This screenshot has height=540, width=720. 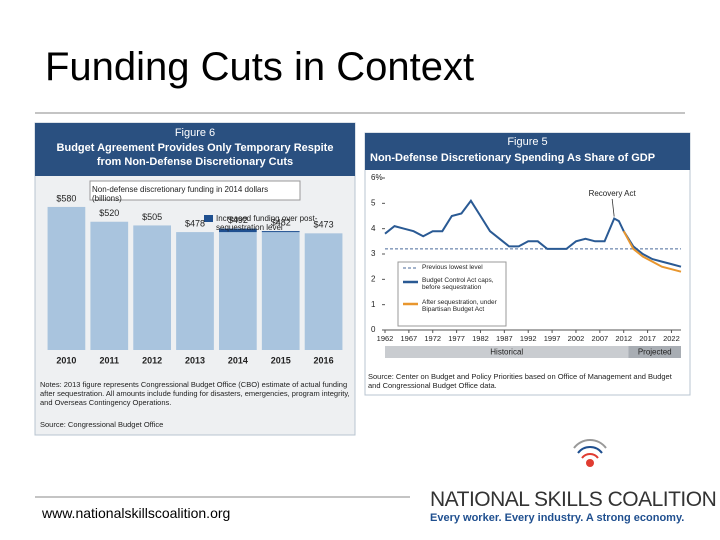 What do you see at coordinates (456, 338) in the screenshot?
I see `x-tick-label: 1977` at bounding box center [456, 338].